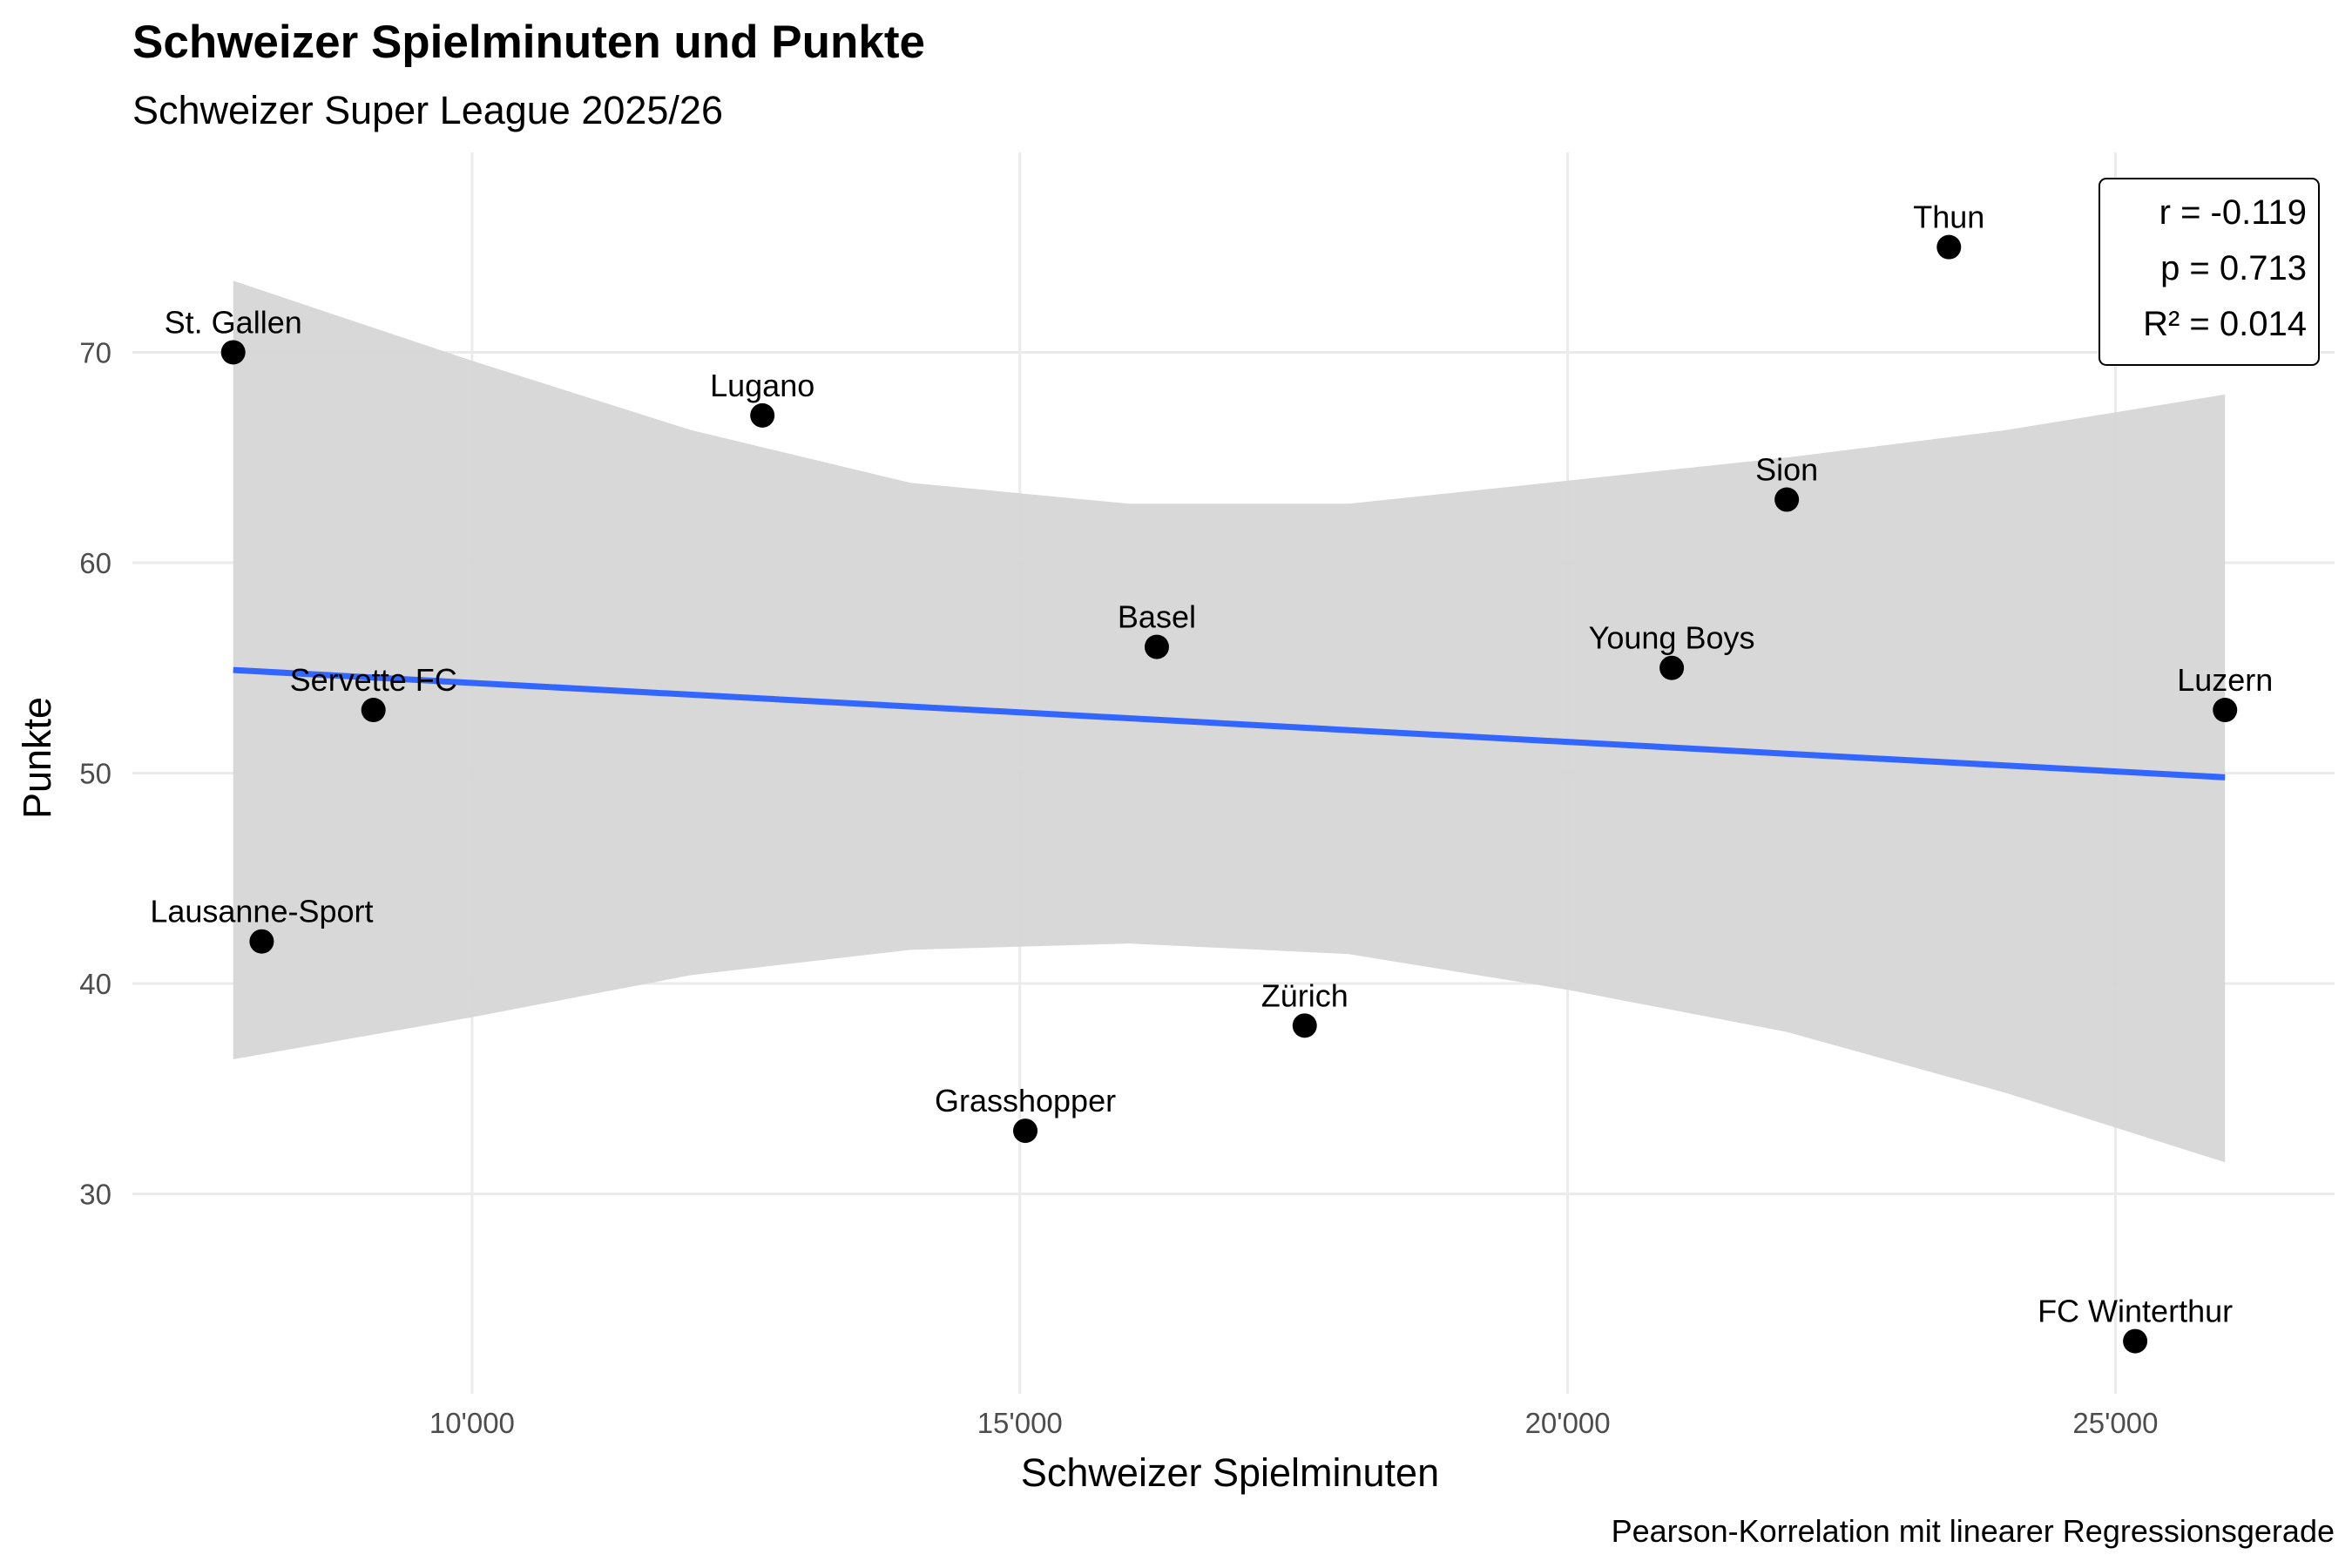 Image resolution: width=2352 pixels, height=1568 pixels. Describe the element at coordinates (95, 1195) in the screenshot. I see `y-tick-label: 30` at that location.